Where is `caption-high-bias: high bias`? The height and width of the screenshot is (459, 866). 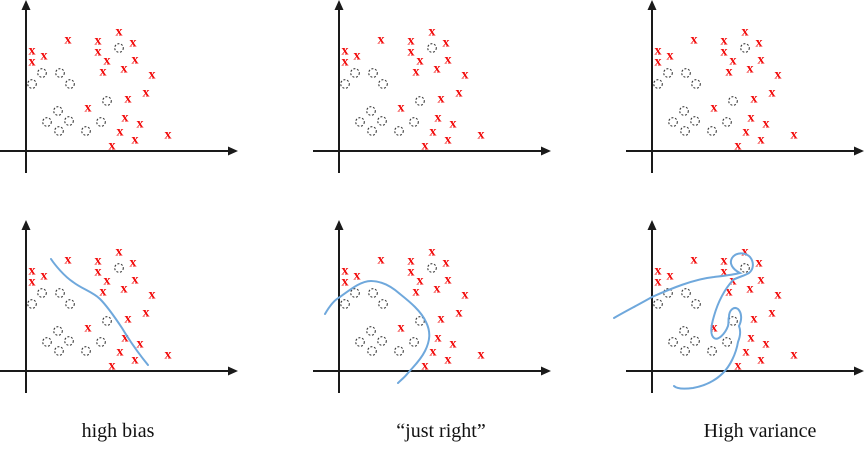
caption-high-bias: high bias is located at coordinates (118, 431).